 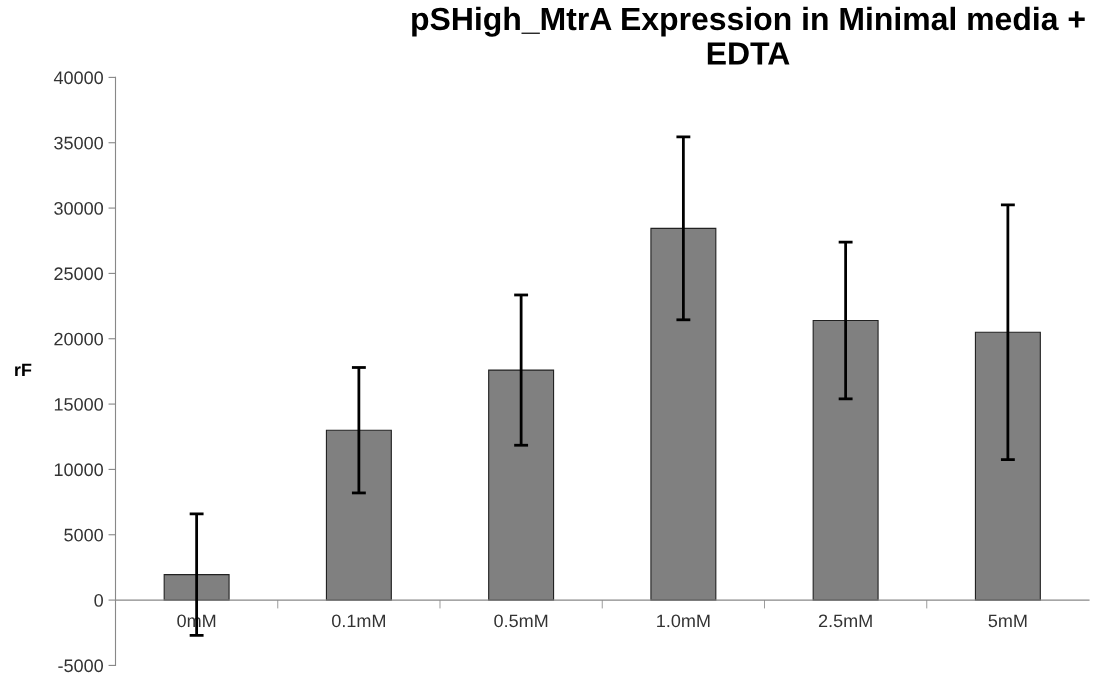 What do you see at coordinates (23, 370) in the screenshot?
I see `y-axis-title: rF` at bounding box center [23, 370].